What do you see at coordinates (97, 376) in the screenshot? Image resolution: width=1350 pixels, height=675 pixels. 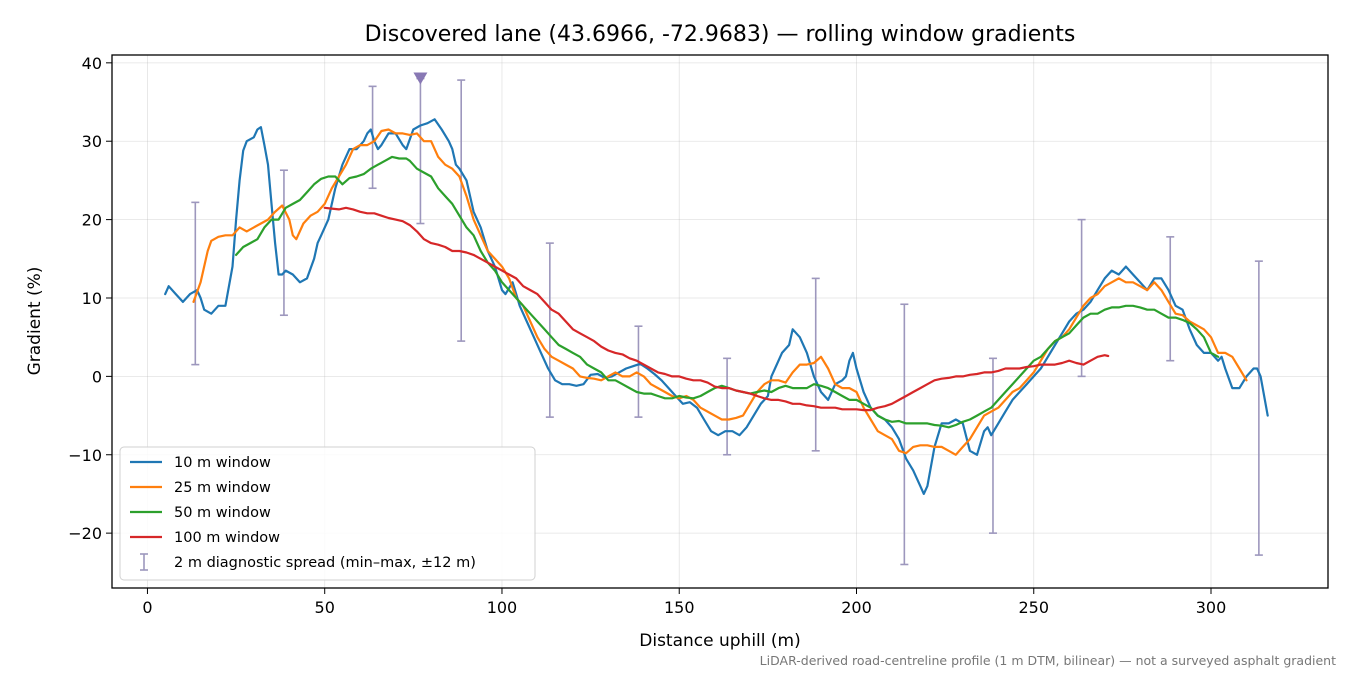 I see `y-tick-label: 0` at bounding box center [97, 376].